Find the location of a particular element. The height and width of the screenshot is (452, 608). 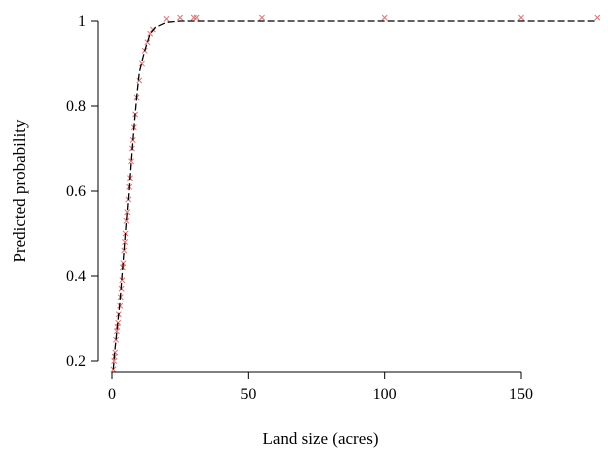

y-axis-ticks: 0.2 0.4 0.6 0.8 1 is located at coordinates (82, 191).